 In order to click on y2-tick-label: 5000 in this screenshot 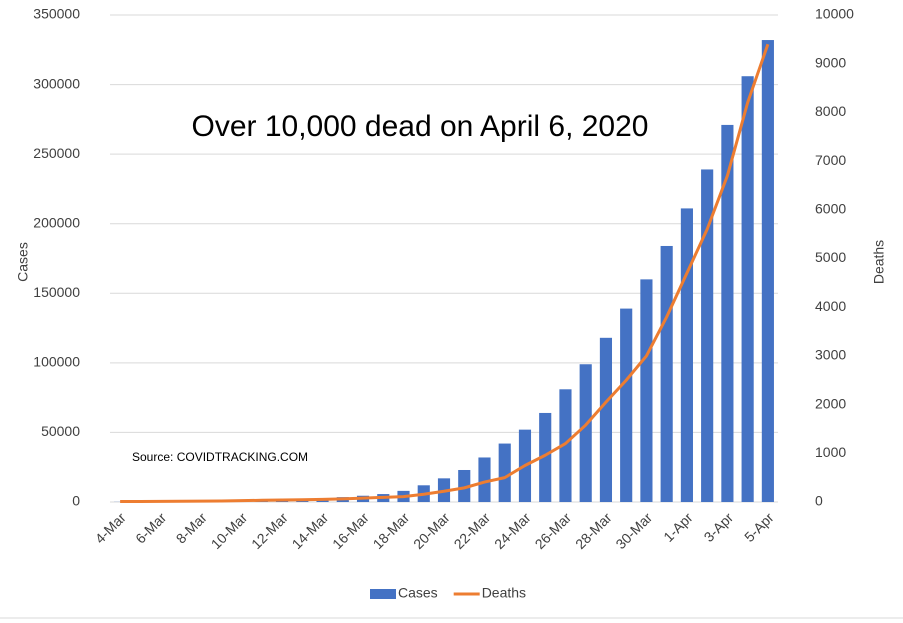, I will do `click(830, 257)`.